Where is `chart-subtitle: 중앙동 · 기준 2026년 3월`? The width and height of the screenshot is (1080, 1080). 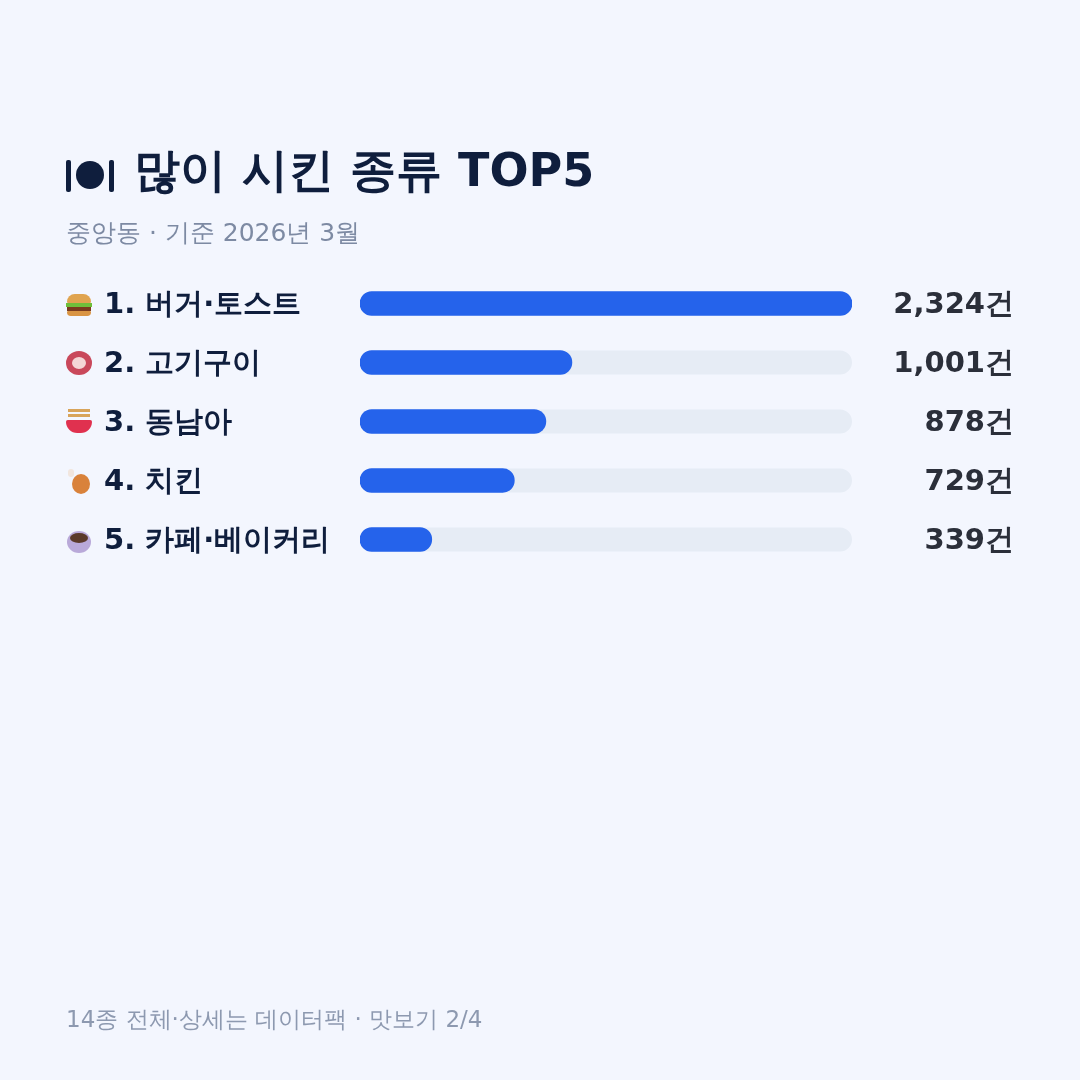 chart-subtitle: 중앙동 · 기준 2026년 3월 is located at coordinates (213, 233).